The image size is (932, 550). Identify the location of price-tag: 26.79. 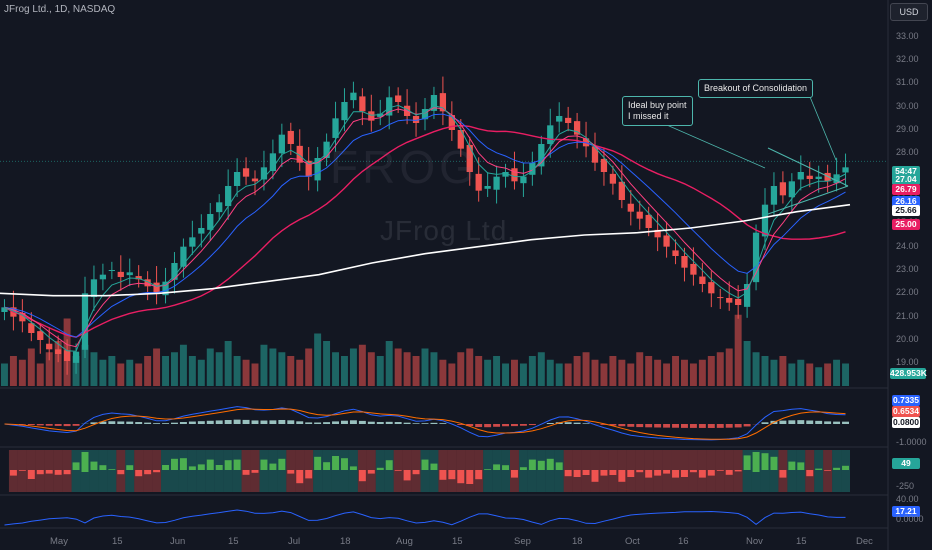
(906, 189).